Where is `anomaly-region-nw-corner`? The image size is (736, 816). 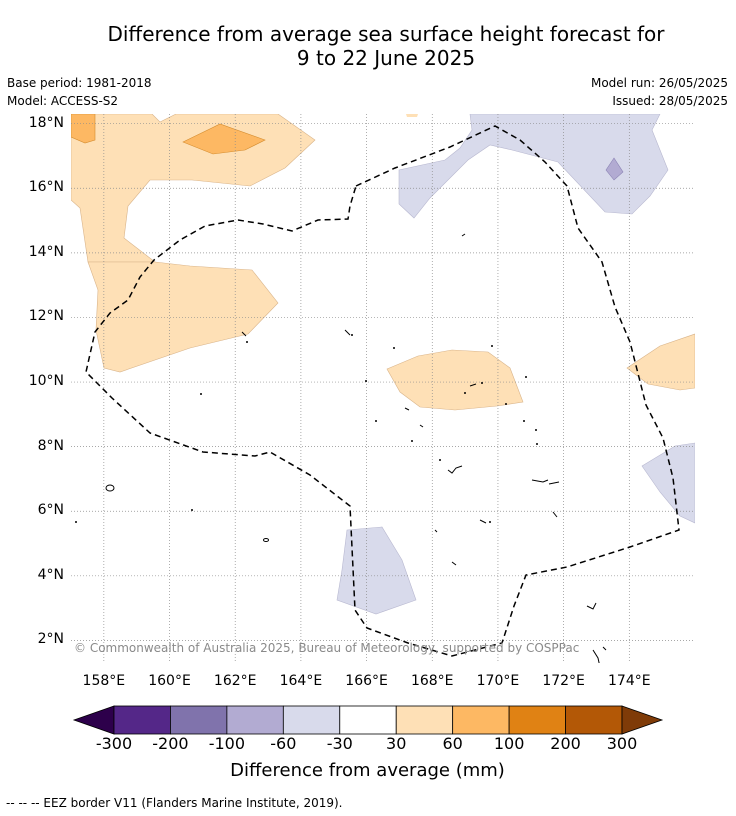 anomaly-region-nw-corner is located at coordinates (83, 129).